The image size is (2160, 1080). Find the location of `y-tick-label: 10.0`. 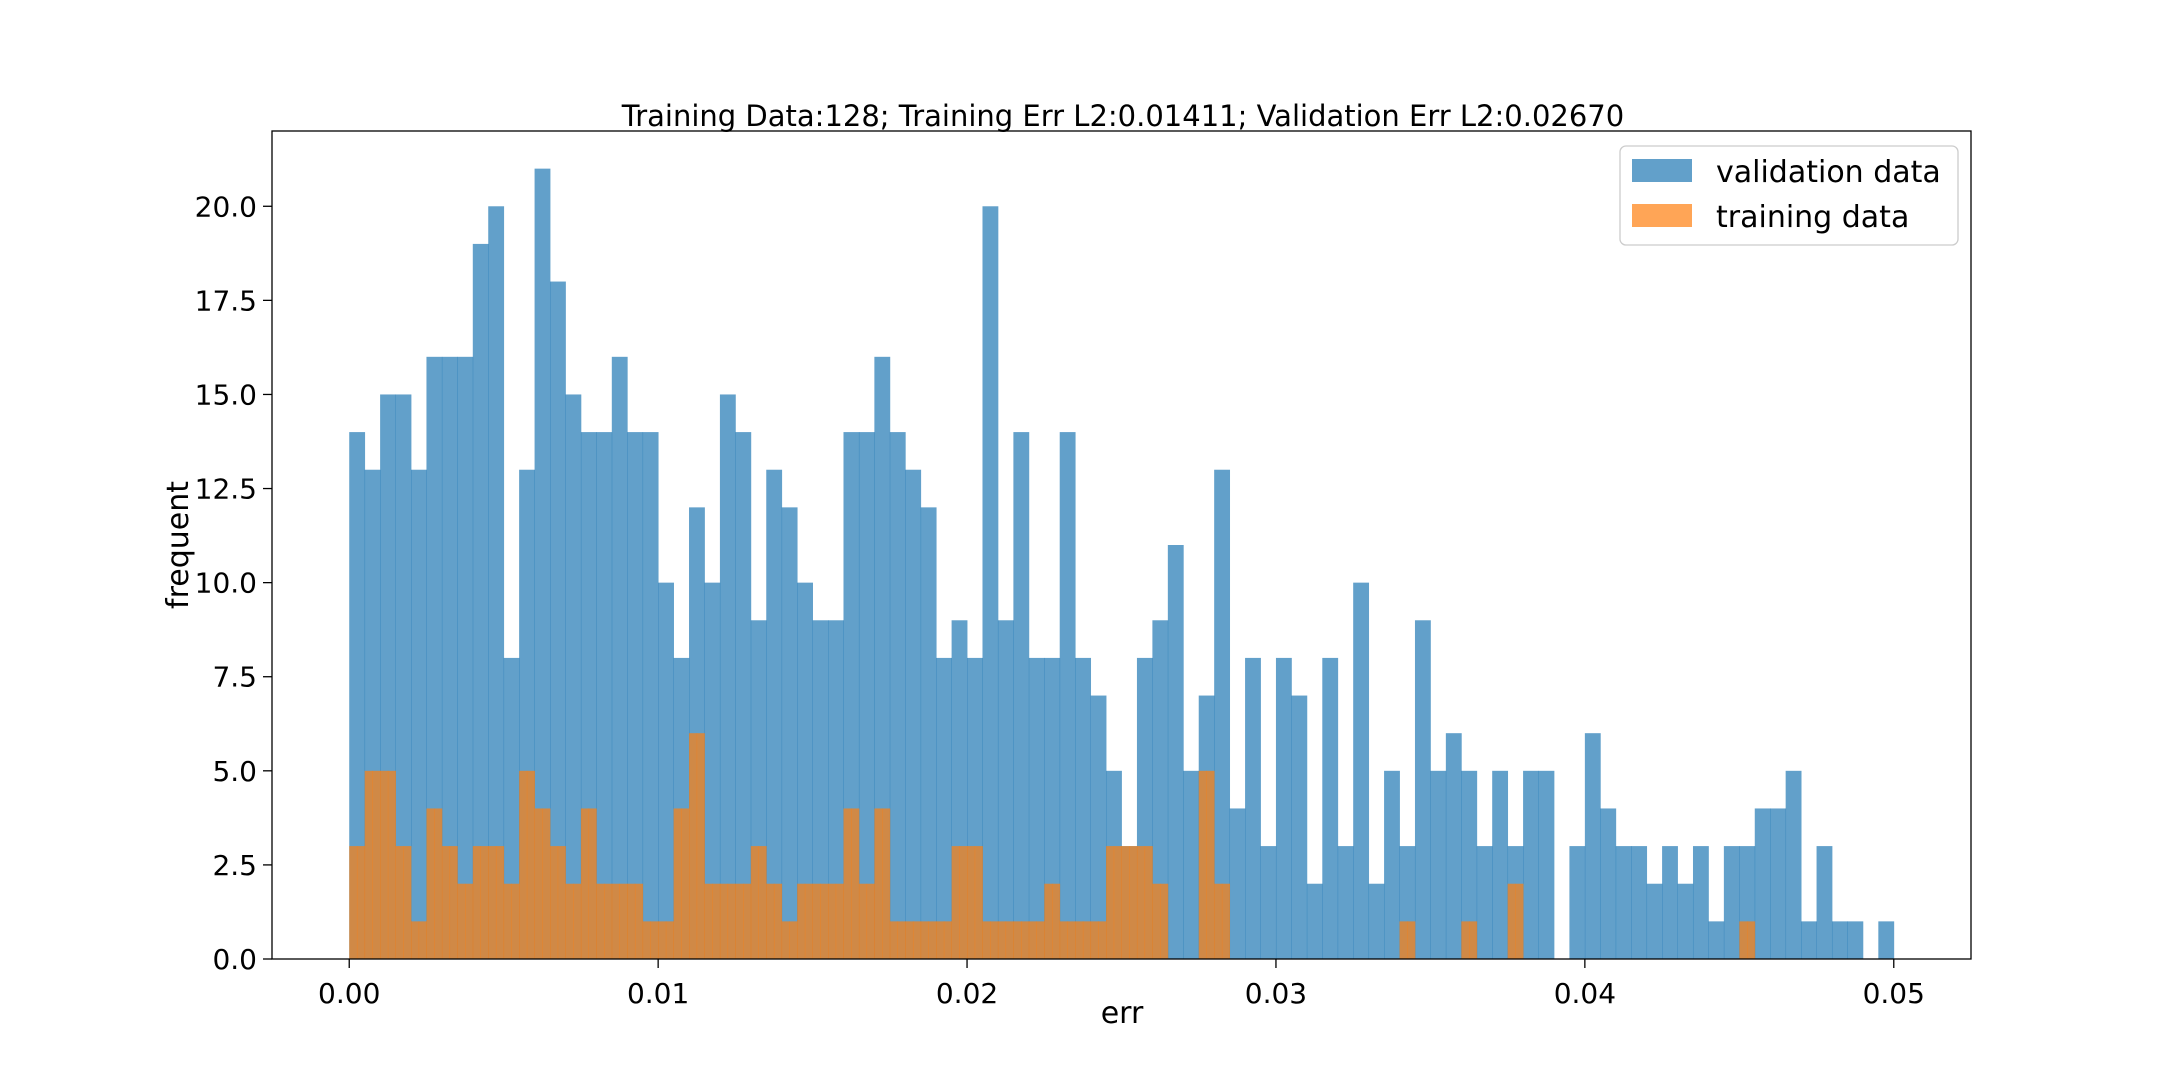

y-tick-label: 10.0 is located at coordinates (226, 583).